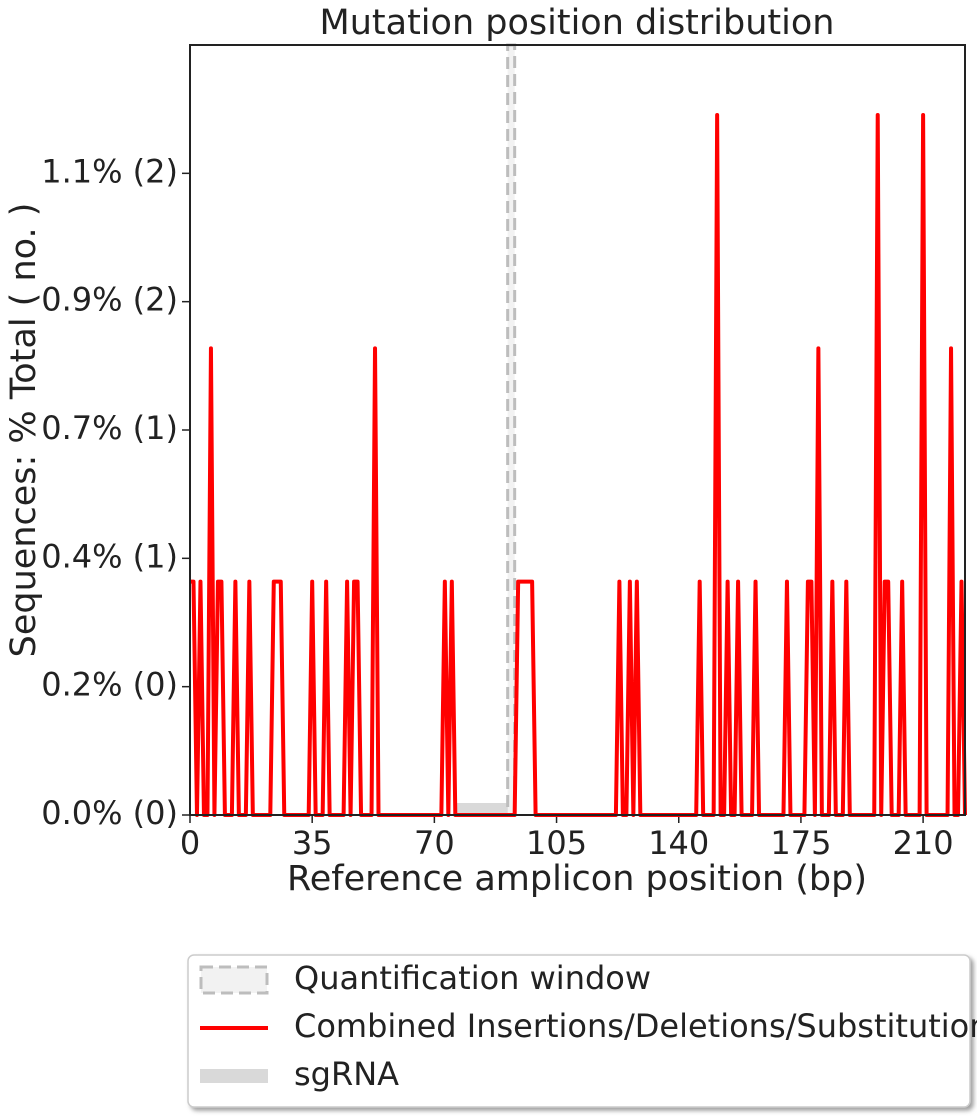  Describe the element at coordinates (346, 1074) in the screenshot. I see `legend-label: sgRNA` at that location.